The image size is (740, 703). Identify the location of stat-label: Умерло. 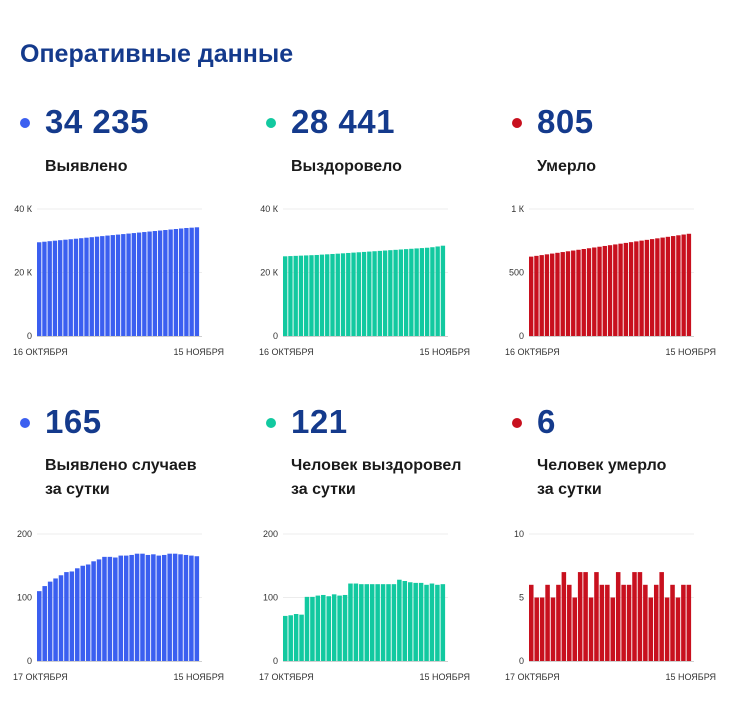
(566, 167).